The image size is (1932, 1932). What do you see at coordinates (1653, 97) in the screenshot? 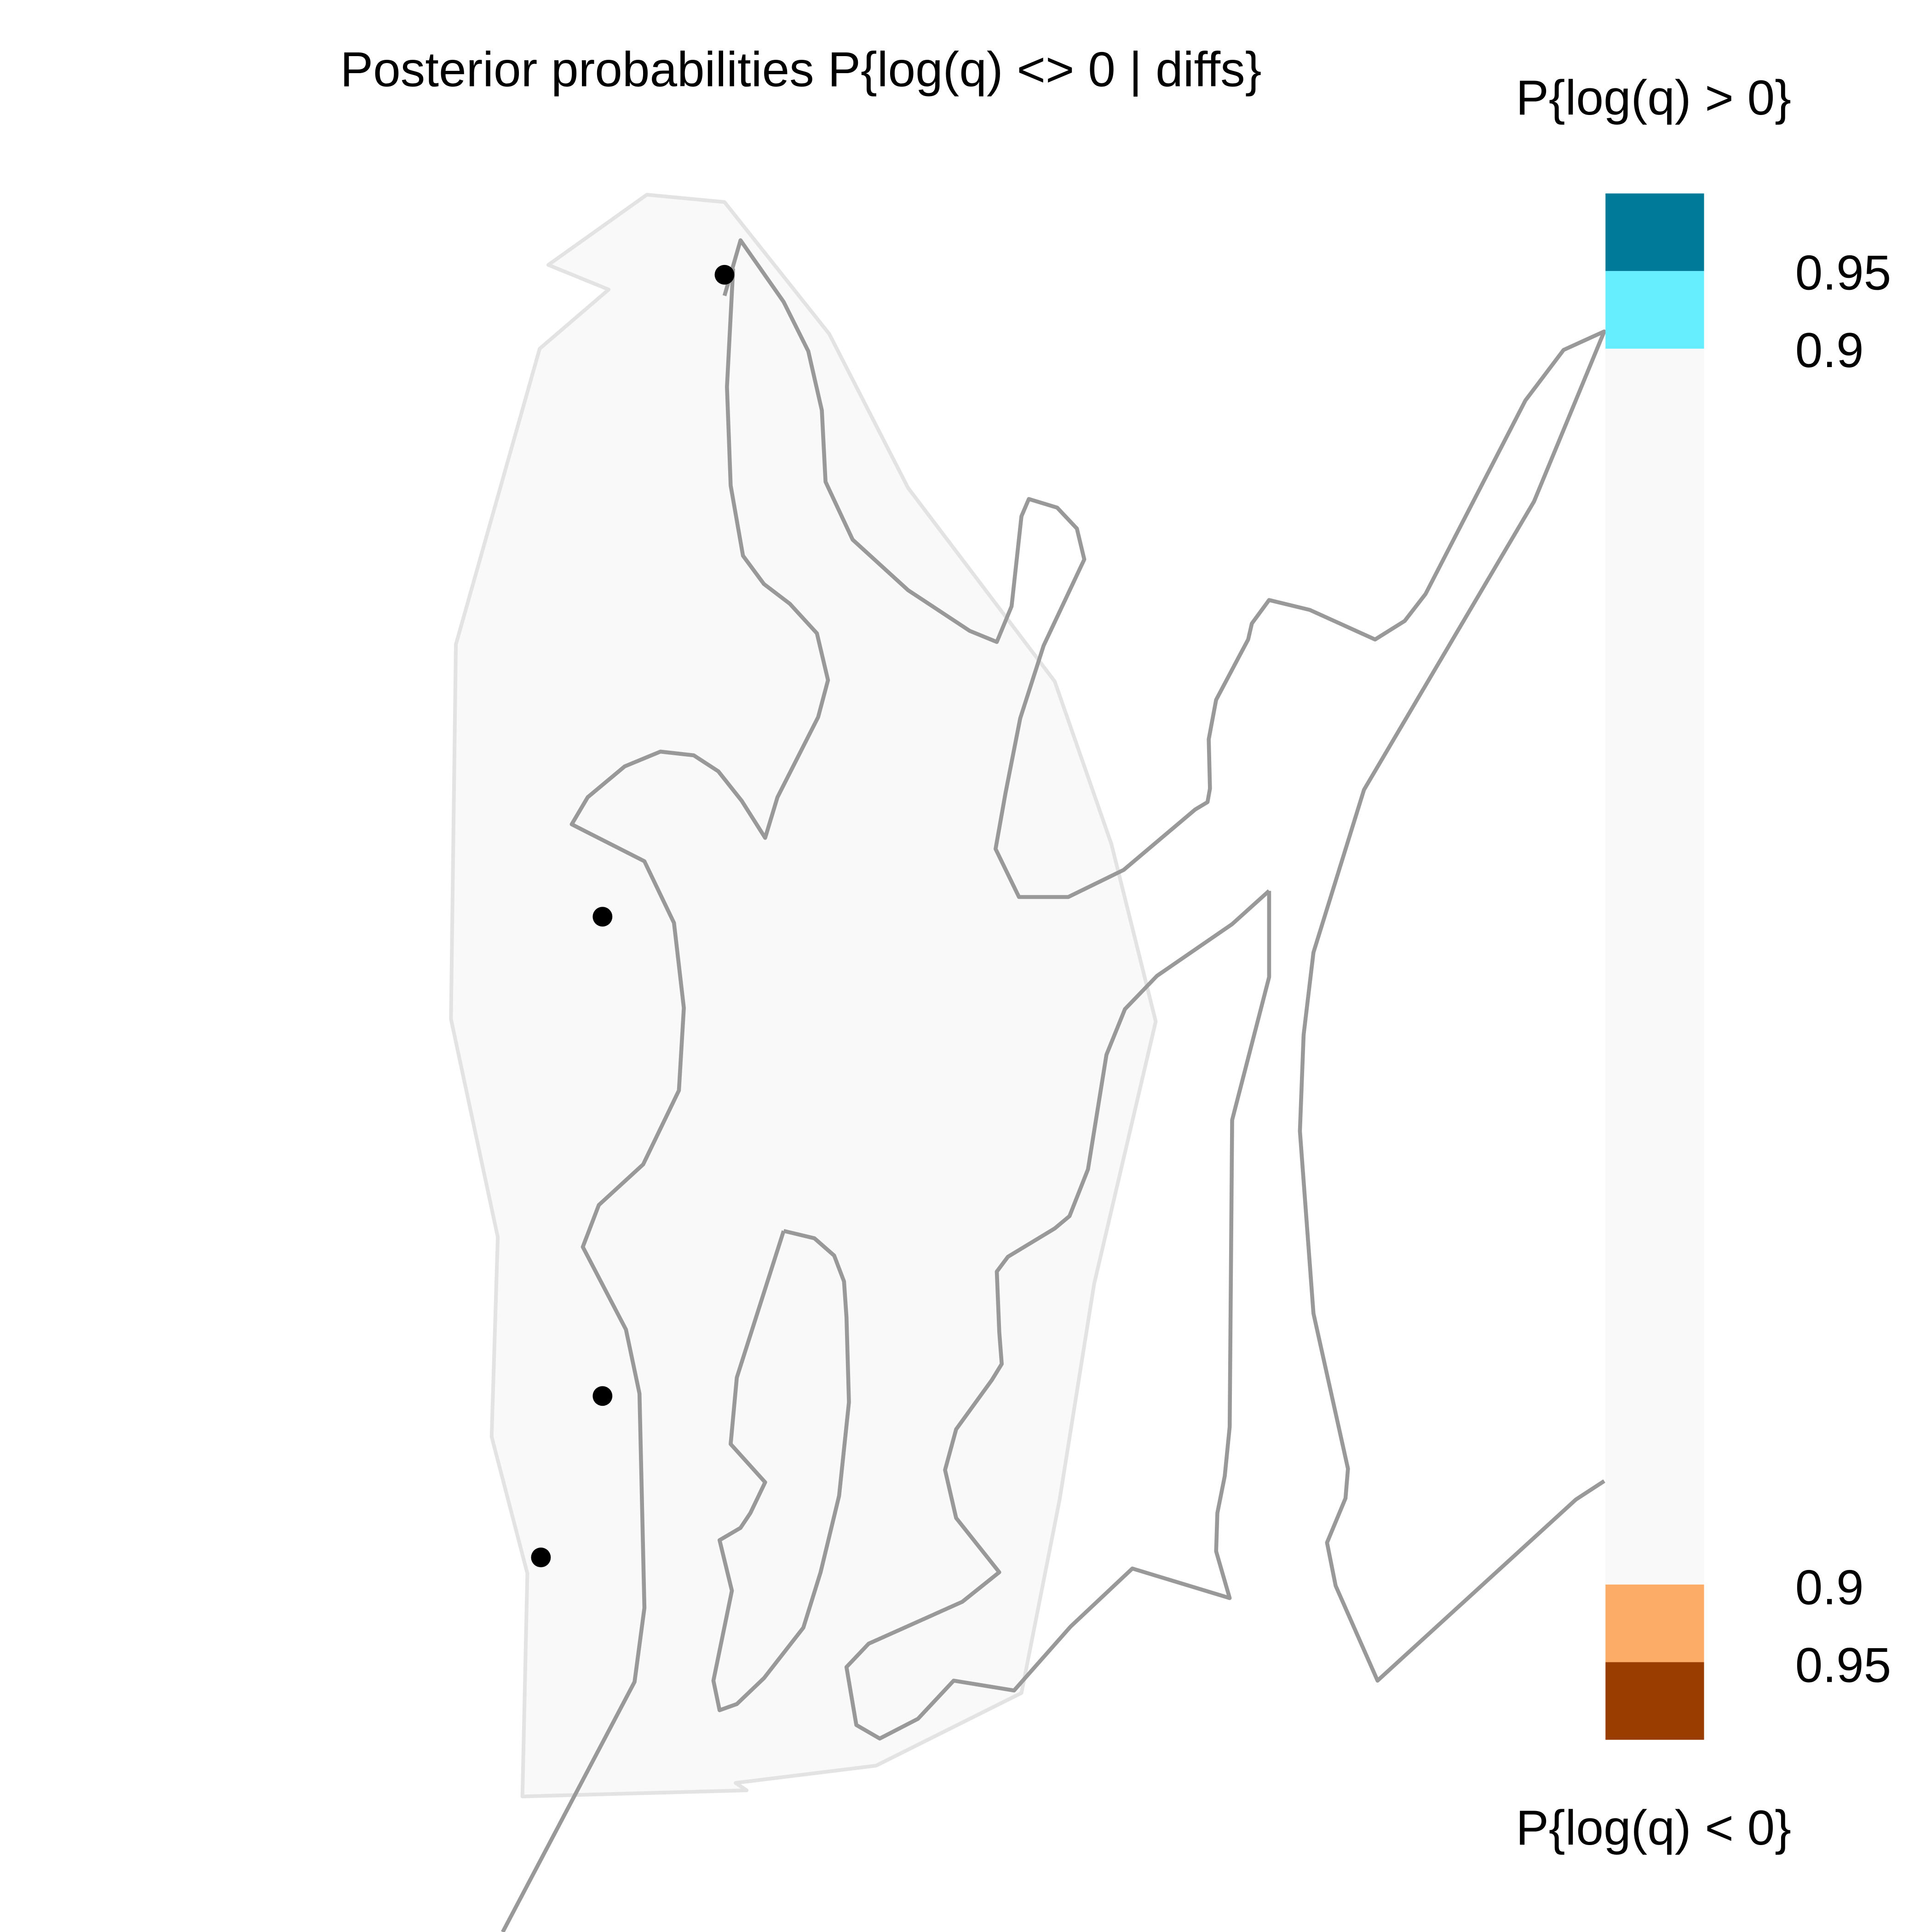
I see `legend-title-positive: P{log(q) > 0}` at bounding box center [1653, 97].